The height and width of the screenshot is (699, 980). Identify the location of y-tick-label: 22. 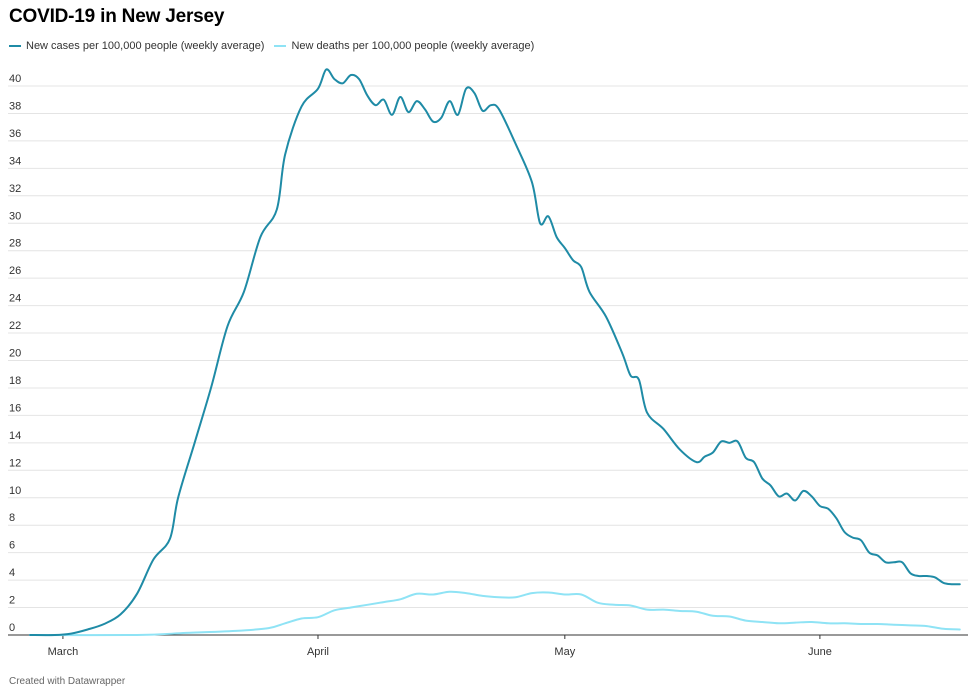
(15, 326).